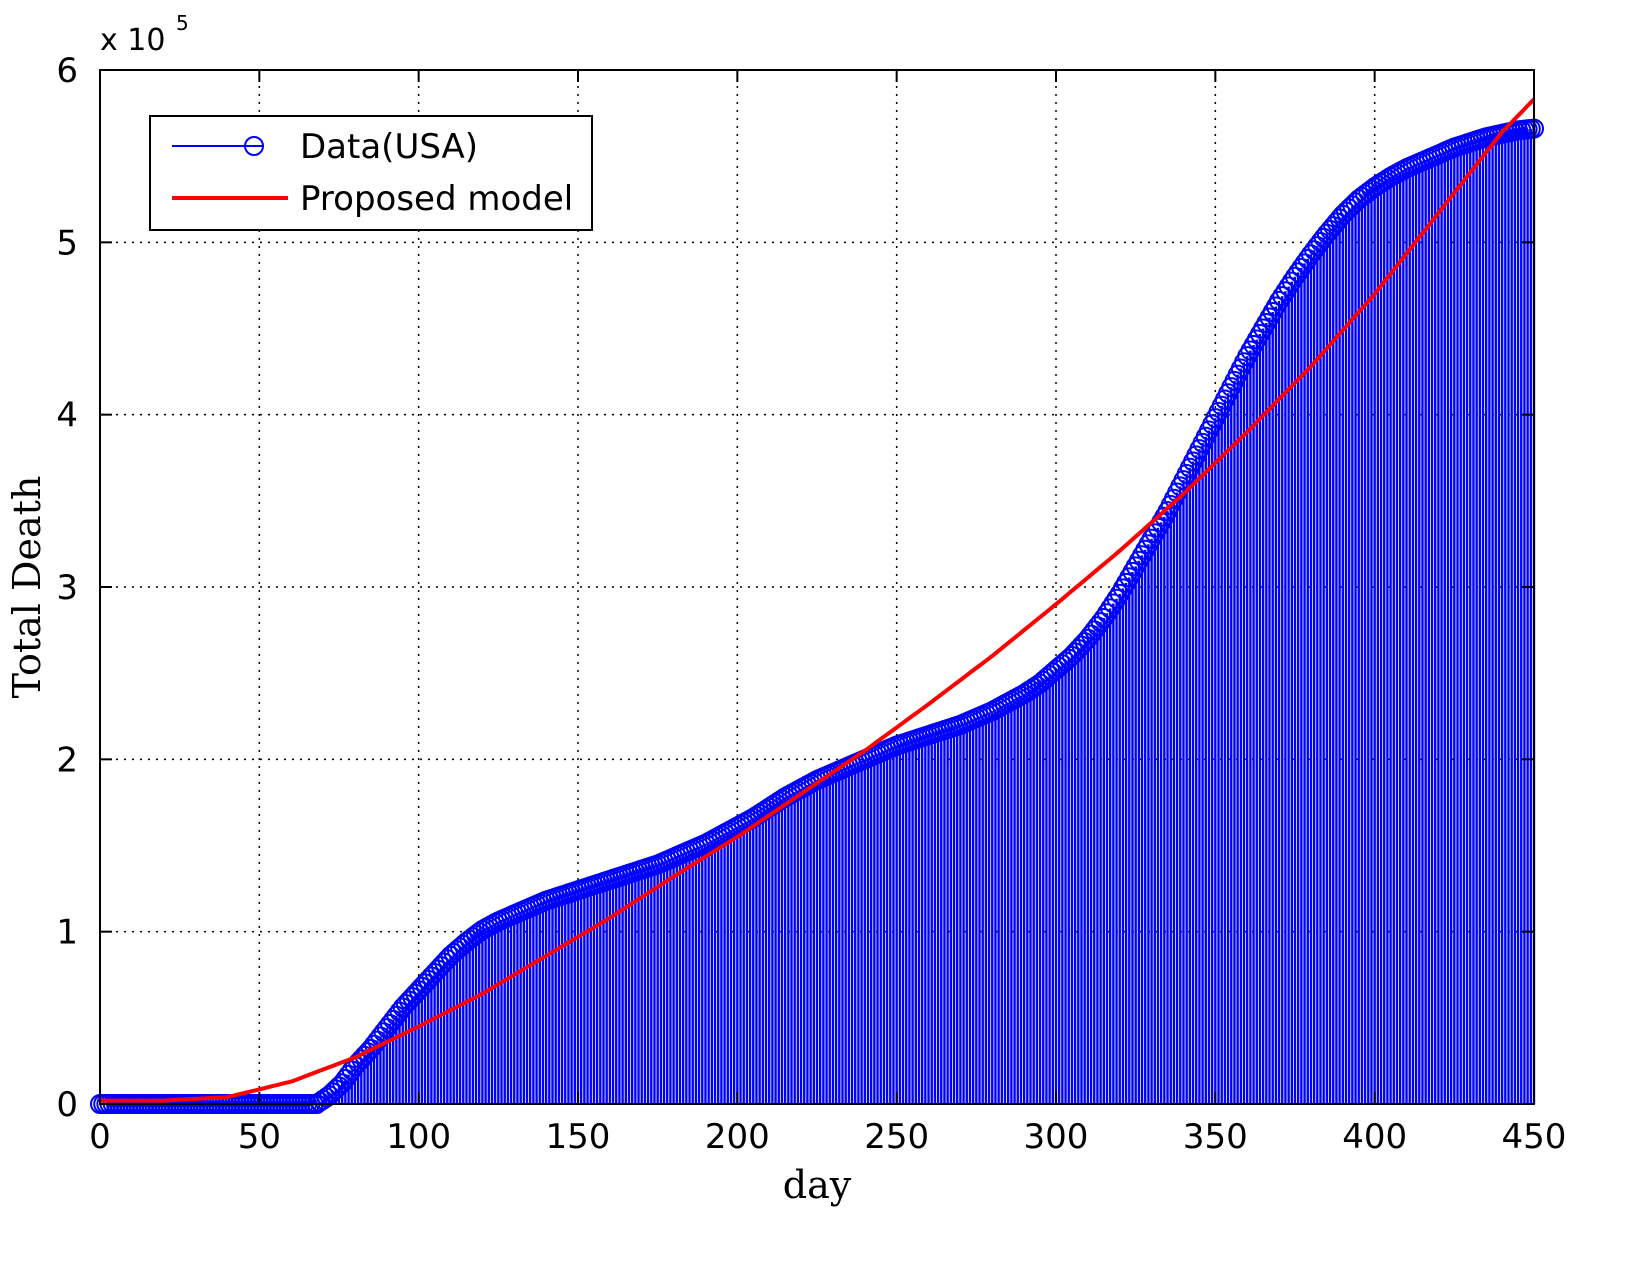 The image size is (1644, 1278). Describe the element at coordinates (67, 243) in the screenshot. I see `y-tick-label: 5` at that location.